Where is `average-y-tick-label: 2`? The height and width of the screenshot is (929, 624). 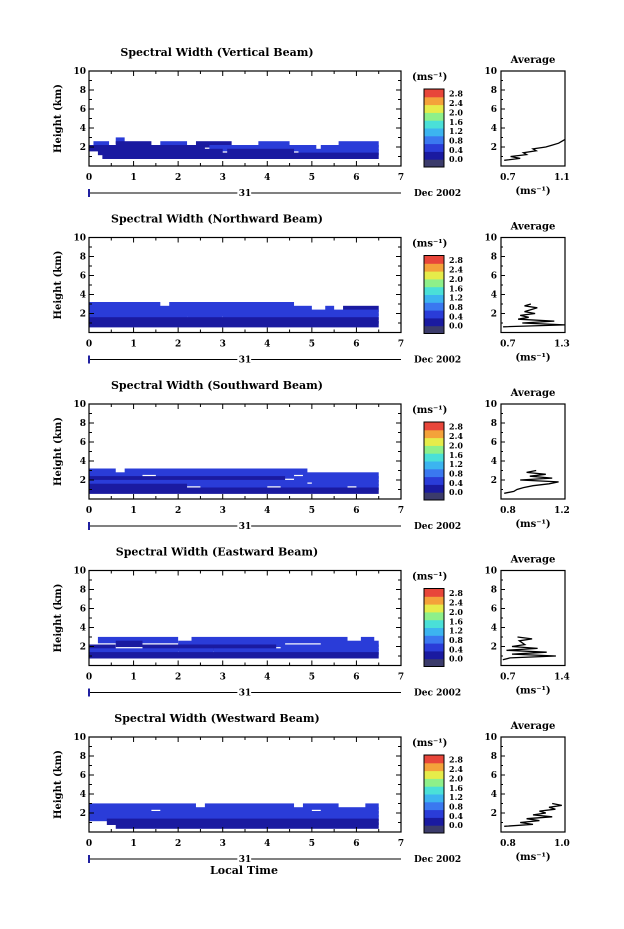
average-y-tick-label: 2 is located at coordinates (494, 148).